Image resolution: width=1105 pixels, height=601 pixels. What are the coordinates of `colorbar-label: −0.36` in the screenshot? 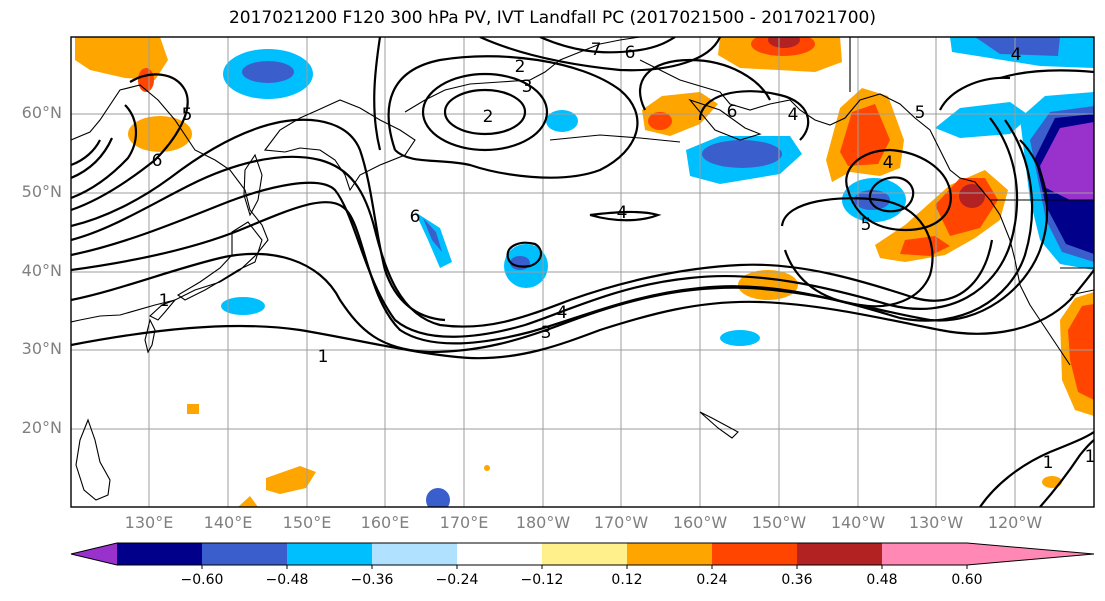 It's located at (372, 580).